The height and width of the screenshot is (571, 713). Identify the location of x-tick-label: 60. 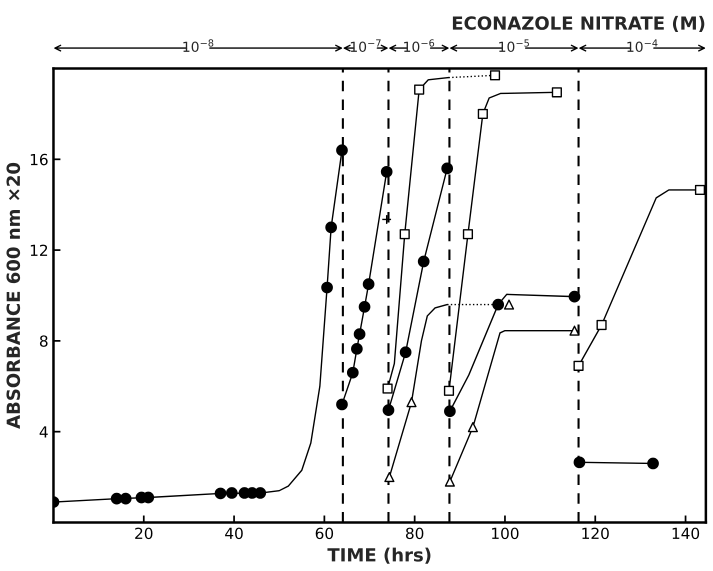
(325, 534).